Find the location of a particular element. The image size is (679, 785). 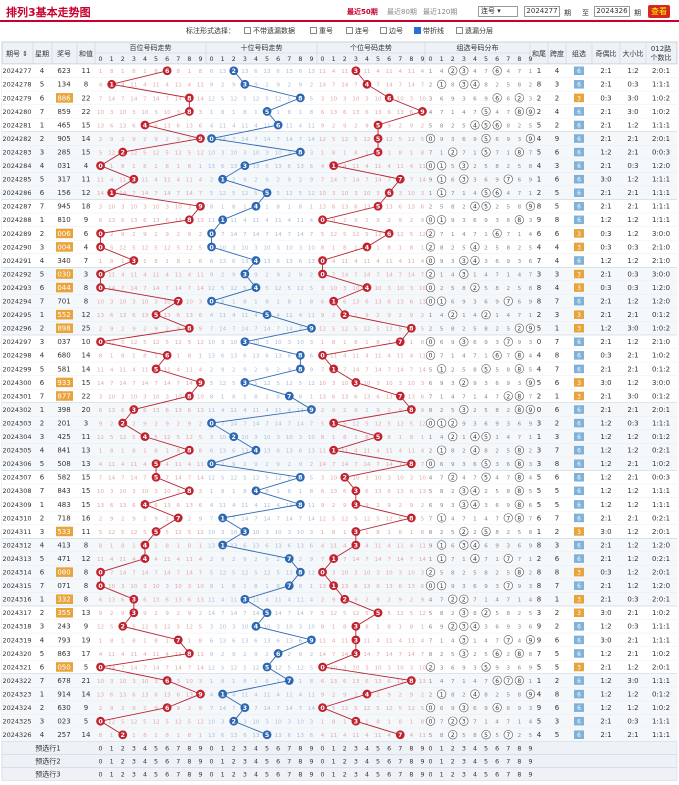

checkbox-checked-icon is located at coordinates (417, 30).